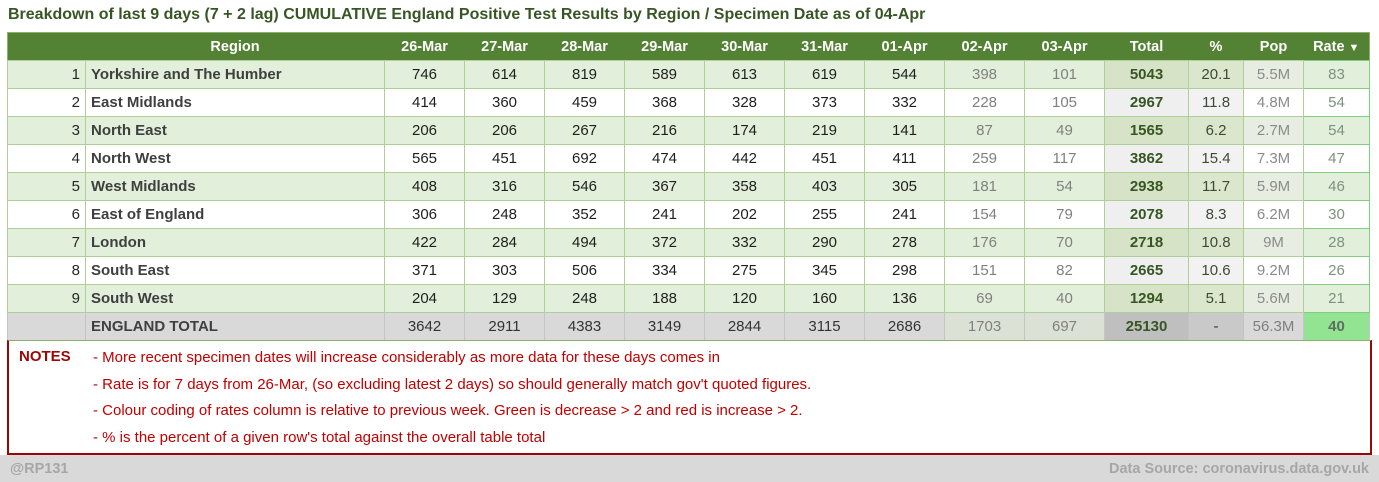 This screenshot has height=482, width=1379. Describe the element at coordinates (1146, 158) in the screenshot. I see `total-cell: 3862` at that location.